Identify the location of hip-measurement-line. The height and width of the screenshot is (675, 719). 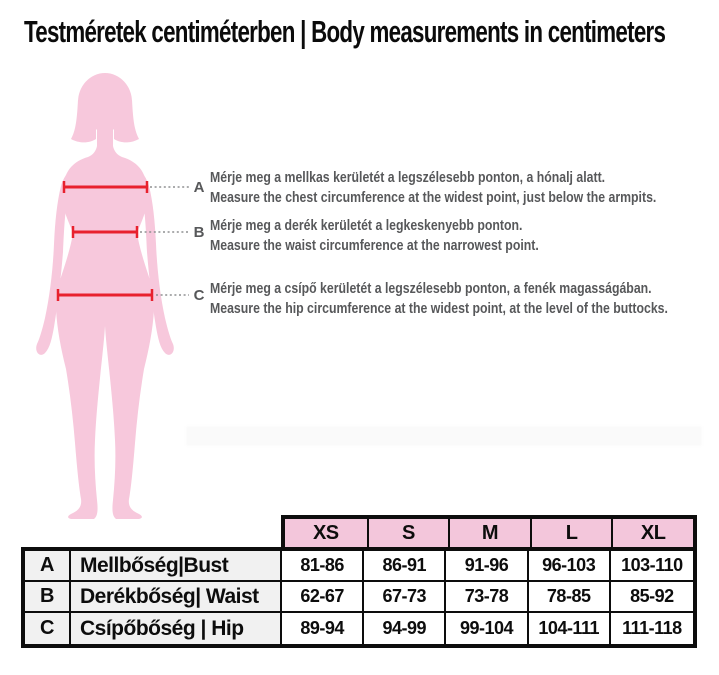
(105, 295).